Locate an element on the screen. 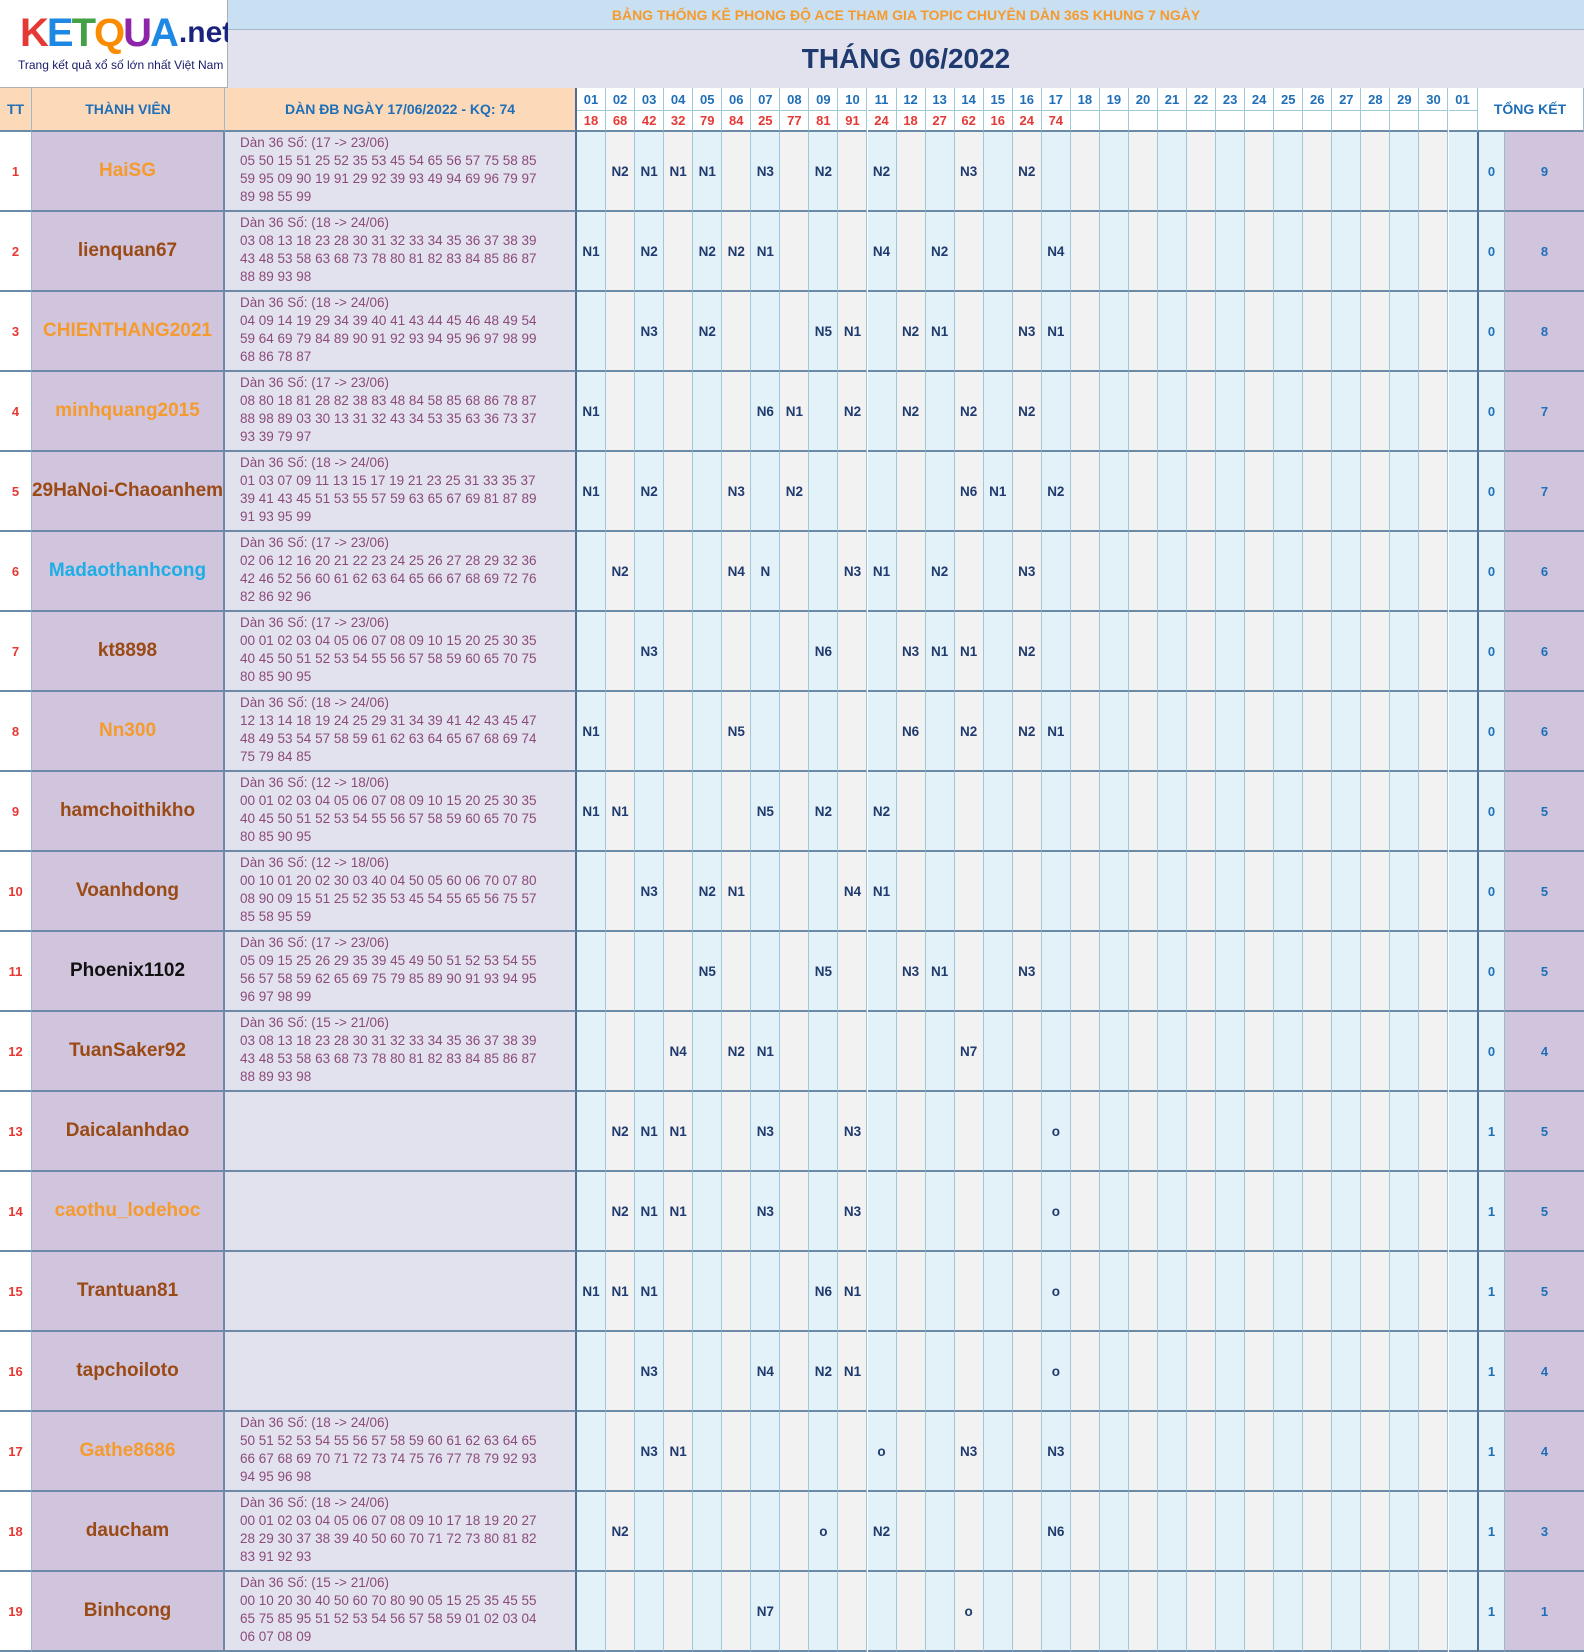 The width and height of the screenshot is (1584, 1652). col-header-tt: TT is located at coordinates (16, 110).